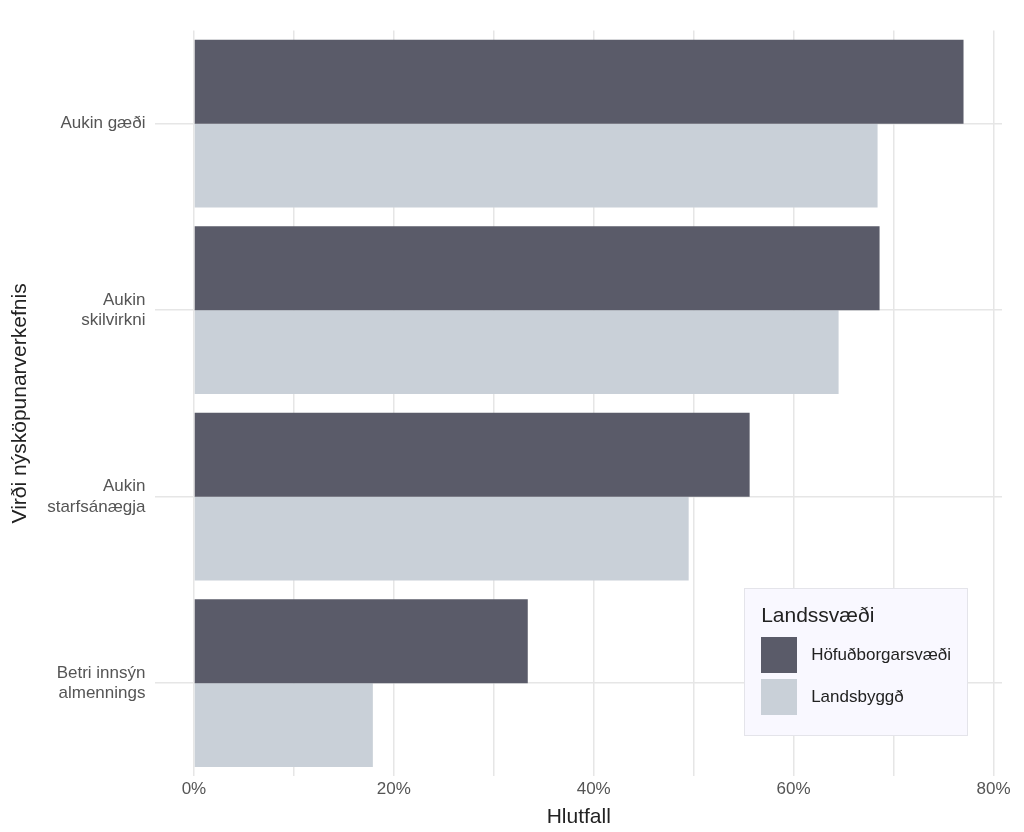 Image resolution: width=1024 pixels, height=832 pixels. What do you see at coordinates (113, 309) in the screenshot?
I see `y-tick-label: Aukin skilvirkni` at bounding box center [113, 309].